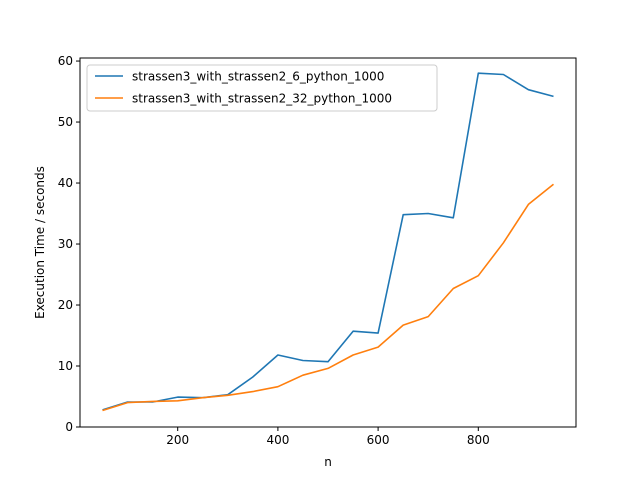 This screenshot has height=480, width=640. Describe the element at coordinates (478, 440) in the screenshot. I see `x-tick-label: 800` at that location.